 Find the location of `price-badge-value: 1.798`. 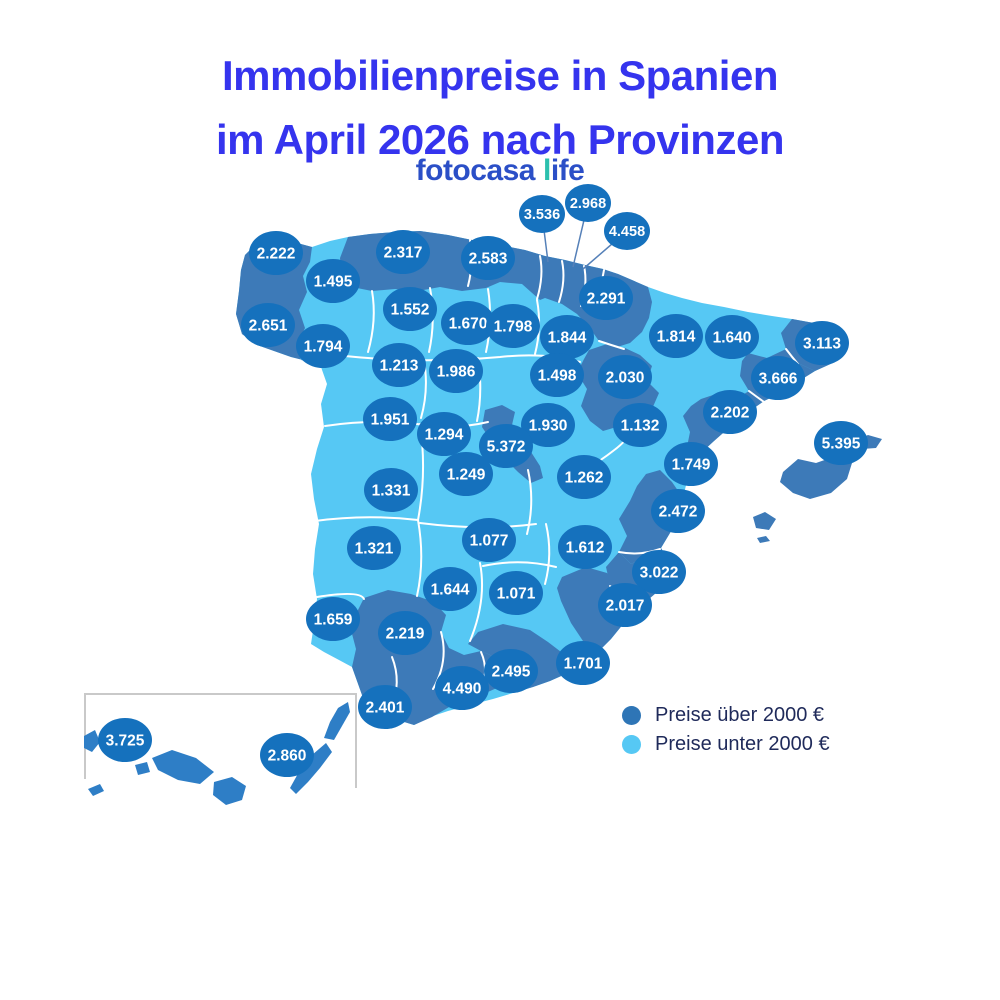

price-badge-value: 1.798 is located at coordinates (513, 327).